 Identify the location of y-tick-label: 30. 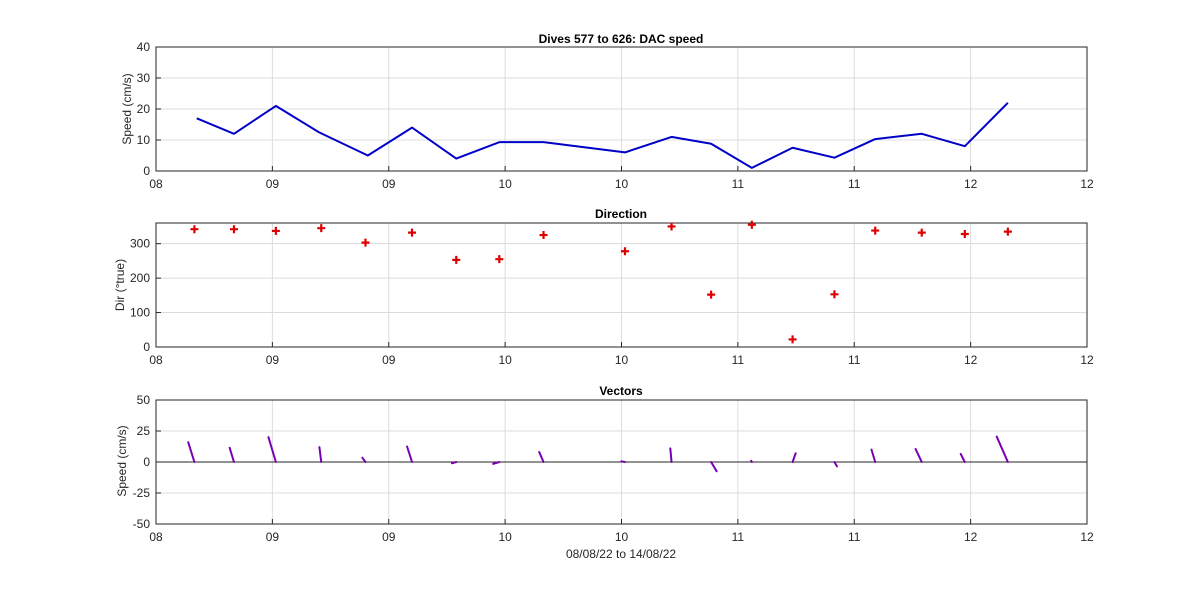
(144, 78).